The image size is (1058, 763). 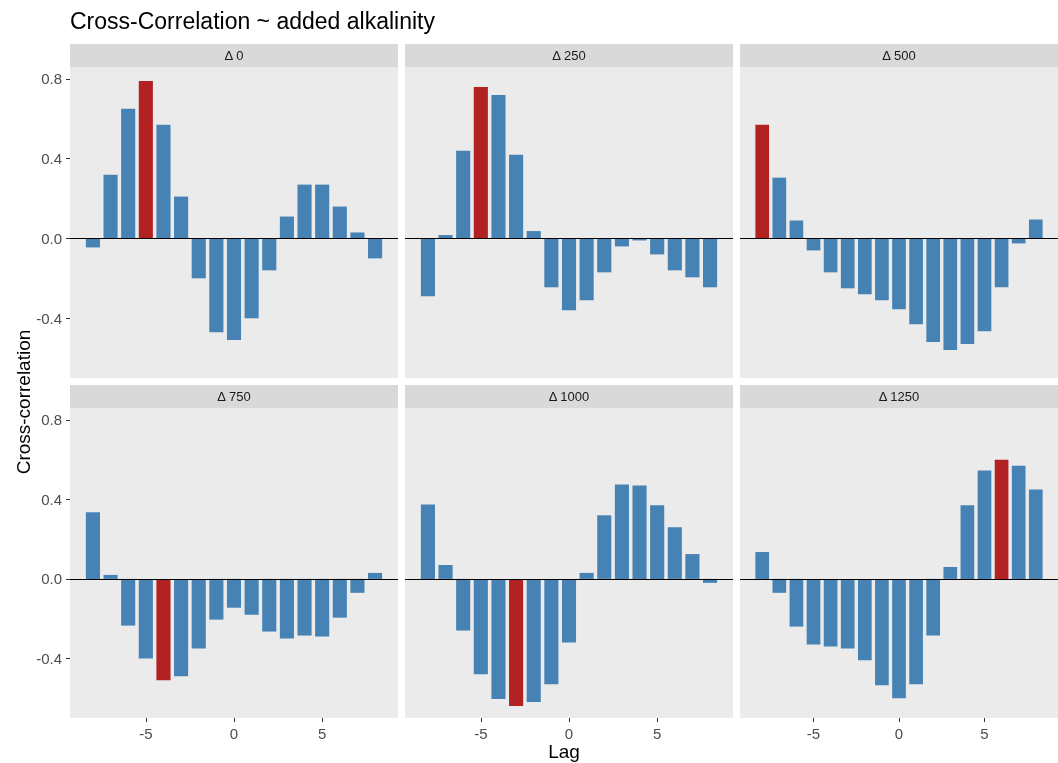 I want to click on chart-title: Δ 250, so click(x=569, y=55).